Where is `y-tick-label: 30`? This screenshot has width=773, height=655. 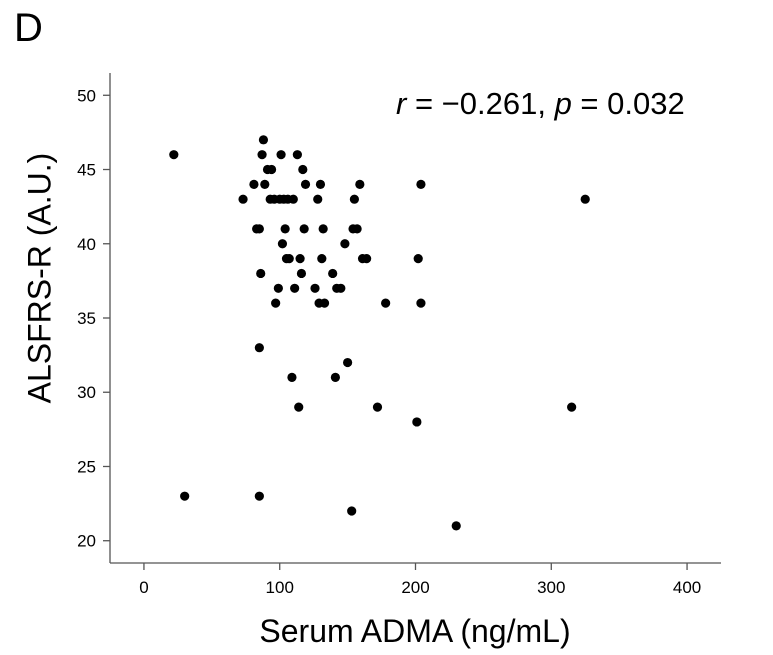 y-tick-label: 30 is located at coordinates (86, 392).